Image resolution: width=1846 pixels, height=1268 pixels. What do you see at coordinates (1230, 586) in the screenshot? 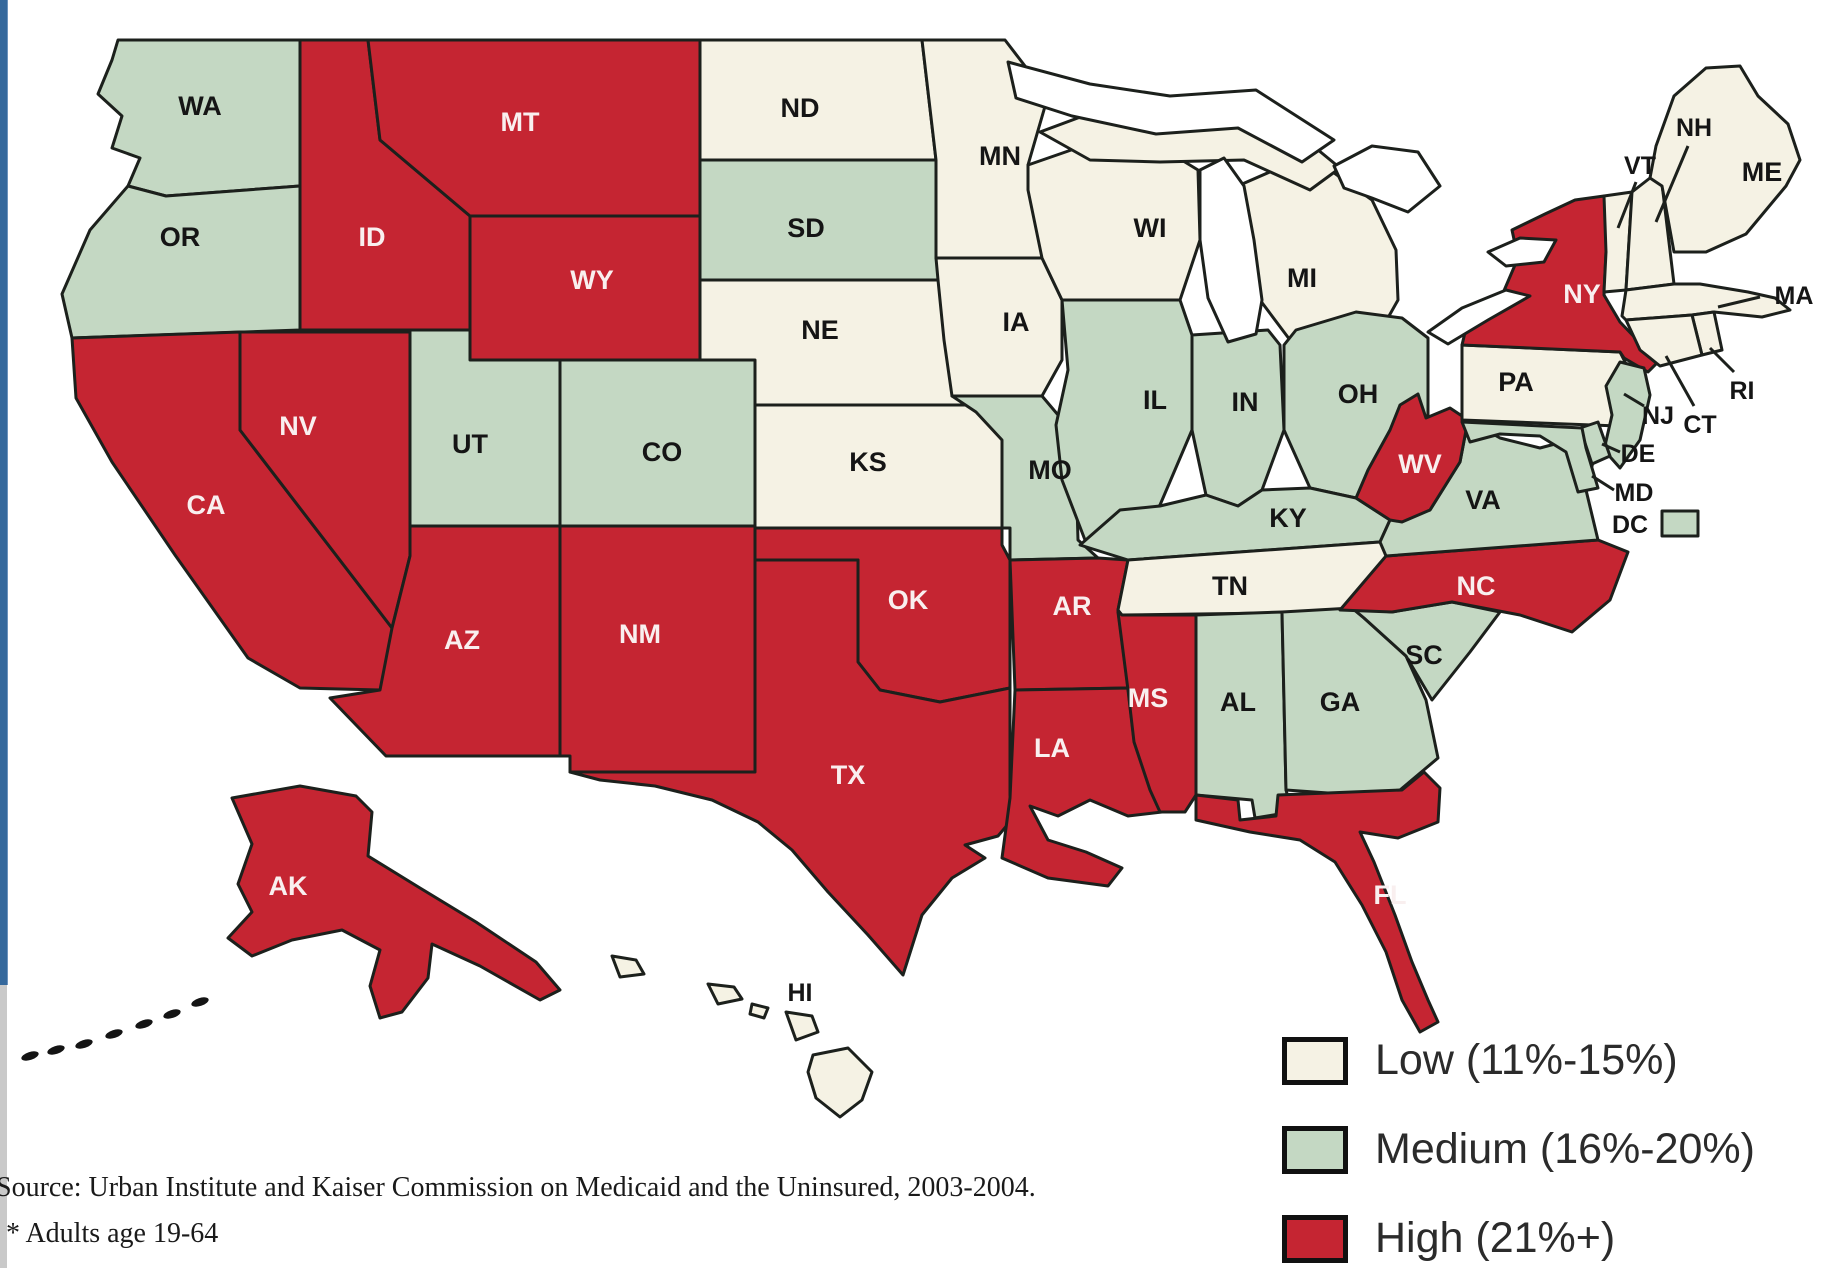
I see `state-label-tn: TN` at bounding box center [1230, 586].